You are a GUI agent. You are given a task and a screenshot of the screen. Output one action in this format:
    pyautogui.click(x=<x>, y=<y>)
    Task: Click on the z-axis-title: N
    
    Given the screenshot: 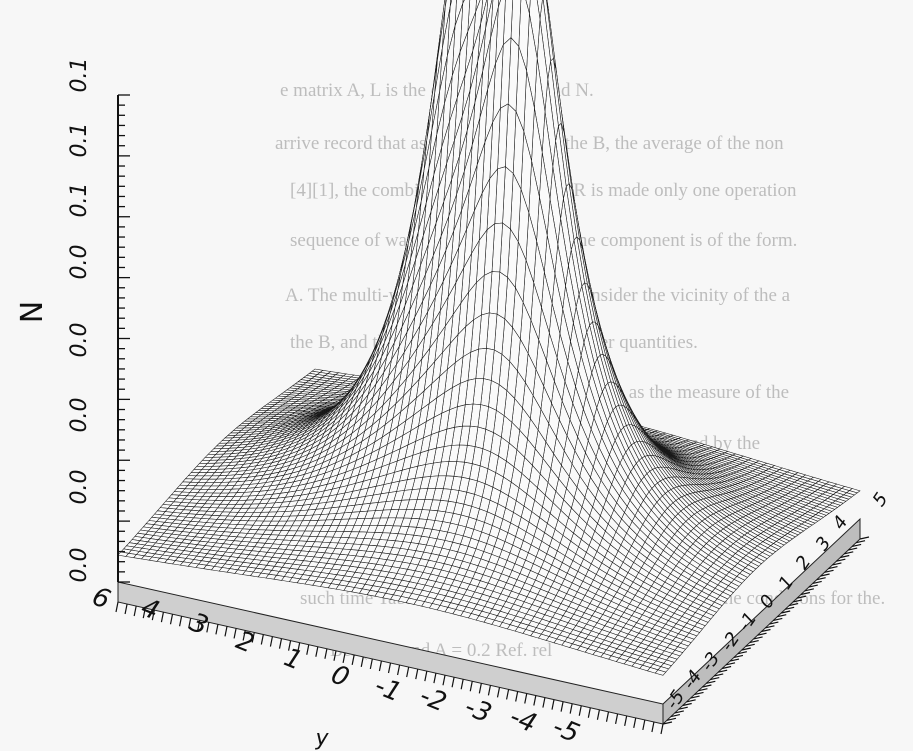 What is the action you would take?
    pyautogui.click(x=32, y=312)
    